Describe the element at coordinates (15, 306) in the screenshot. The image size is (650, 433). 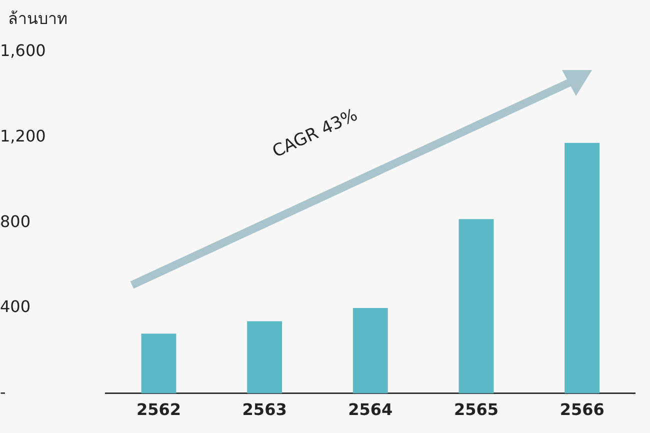
I see `y-tick-label: 400` at that location.